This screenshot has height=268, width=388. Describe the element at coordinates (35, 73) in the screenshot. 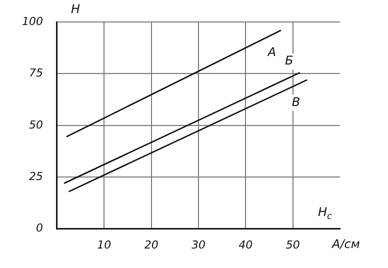

I see `y-tick-label: 75` at that location.